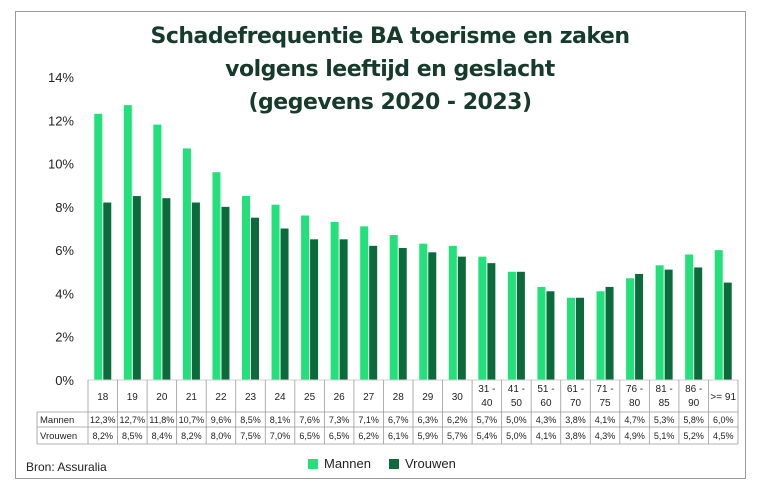 This screenshot has width=768, height=489. What do you see at coordinates (664, 389) in the screenshot?
I see `x-tick-label: 81 -` at bounding box center [664, 389].